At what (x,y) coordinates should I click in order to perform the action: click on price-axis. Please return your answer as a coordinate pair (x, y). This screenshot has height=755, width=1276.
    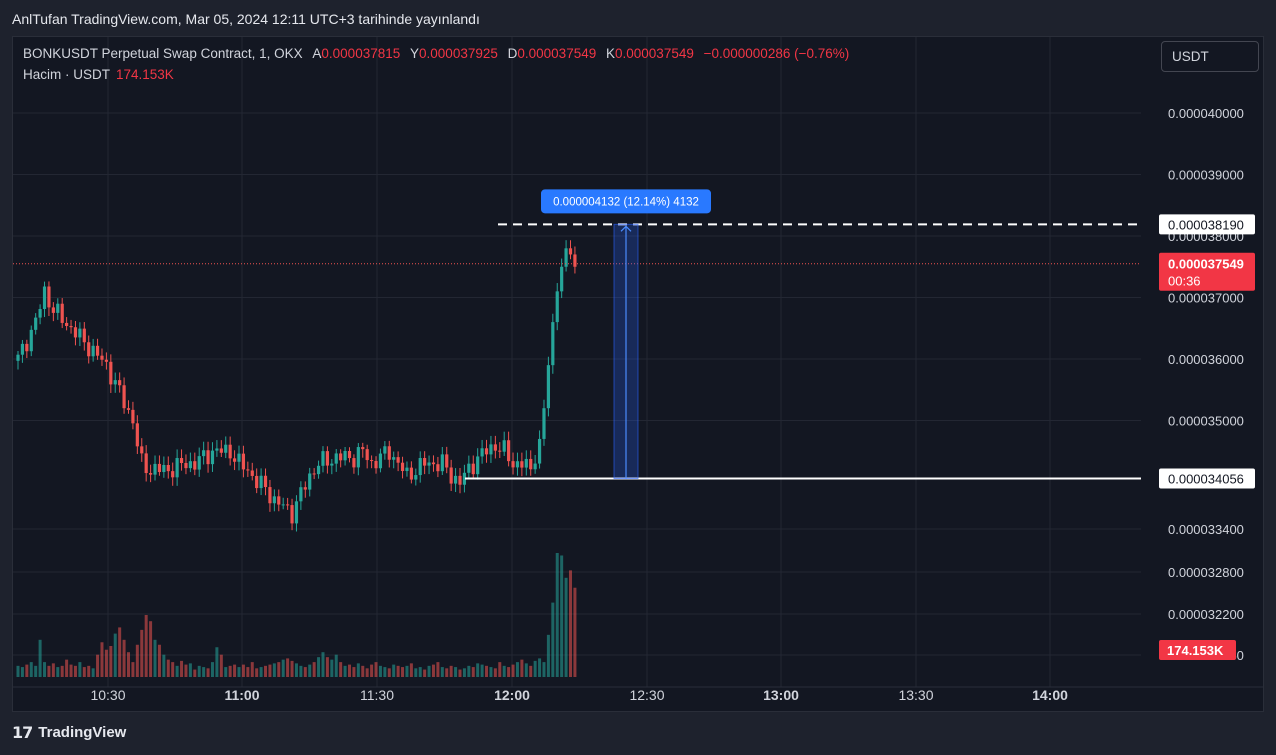
    Looking at the image, I should click on (1202, 362).